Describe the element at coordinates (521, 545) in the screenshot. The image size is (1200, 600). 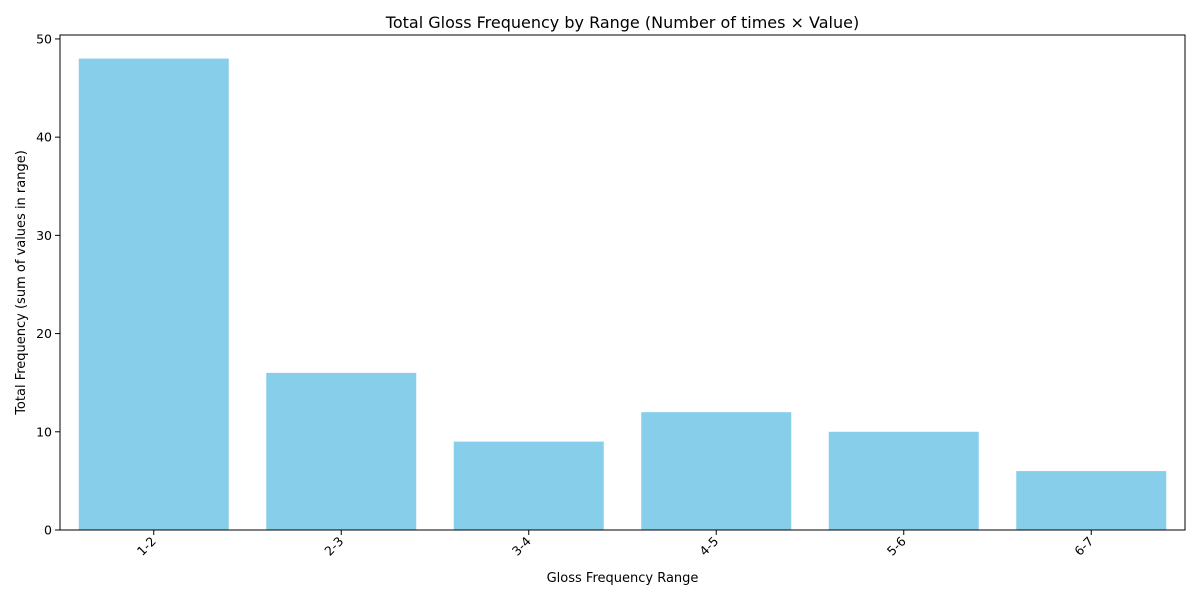
I see `x-tick-label: 3-4` at that location.